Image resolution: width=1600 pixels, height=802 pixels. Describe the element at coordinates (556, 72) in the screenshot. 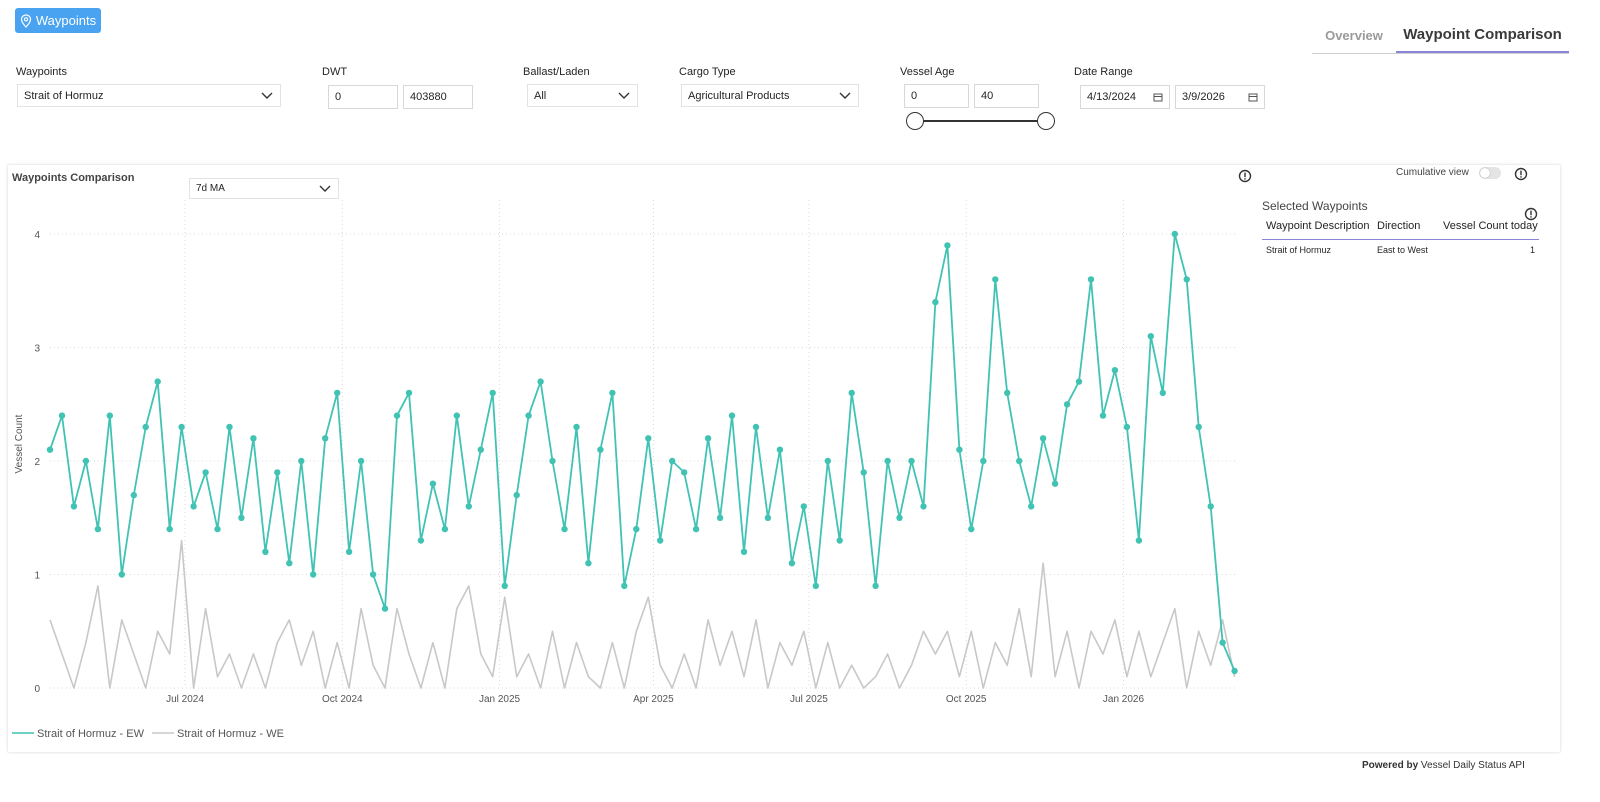

I see `ballast-laden-filter-label: Ballast/Laden` at that location.